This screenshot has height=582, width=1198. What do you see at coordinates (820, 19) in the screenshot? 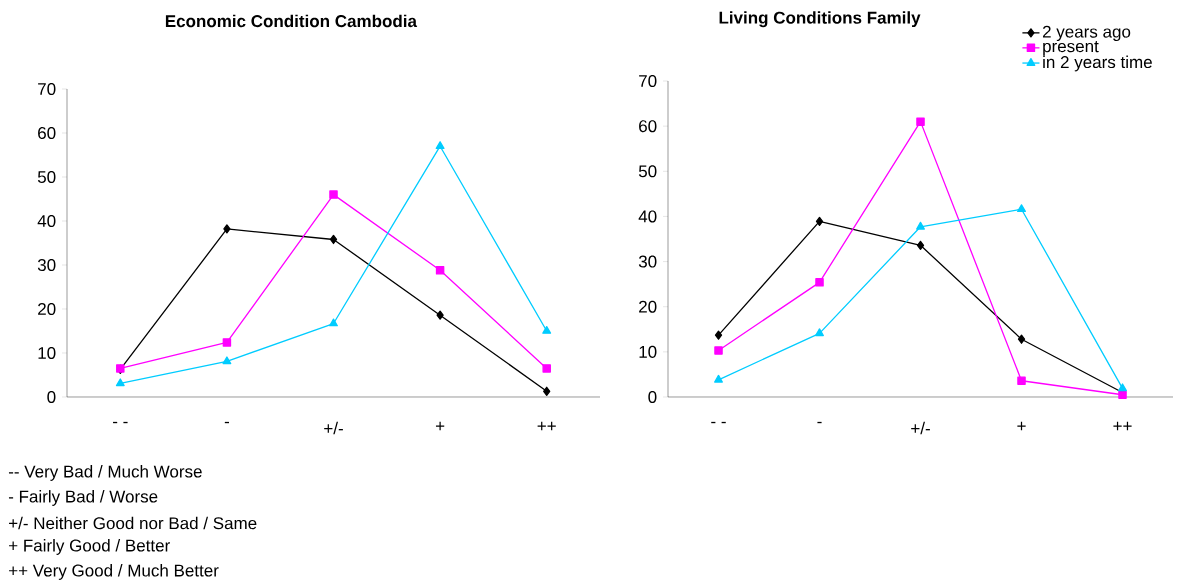
I see `chart-title: Living Conditions Family` at bounding box center [820, 19].